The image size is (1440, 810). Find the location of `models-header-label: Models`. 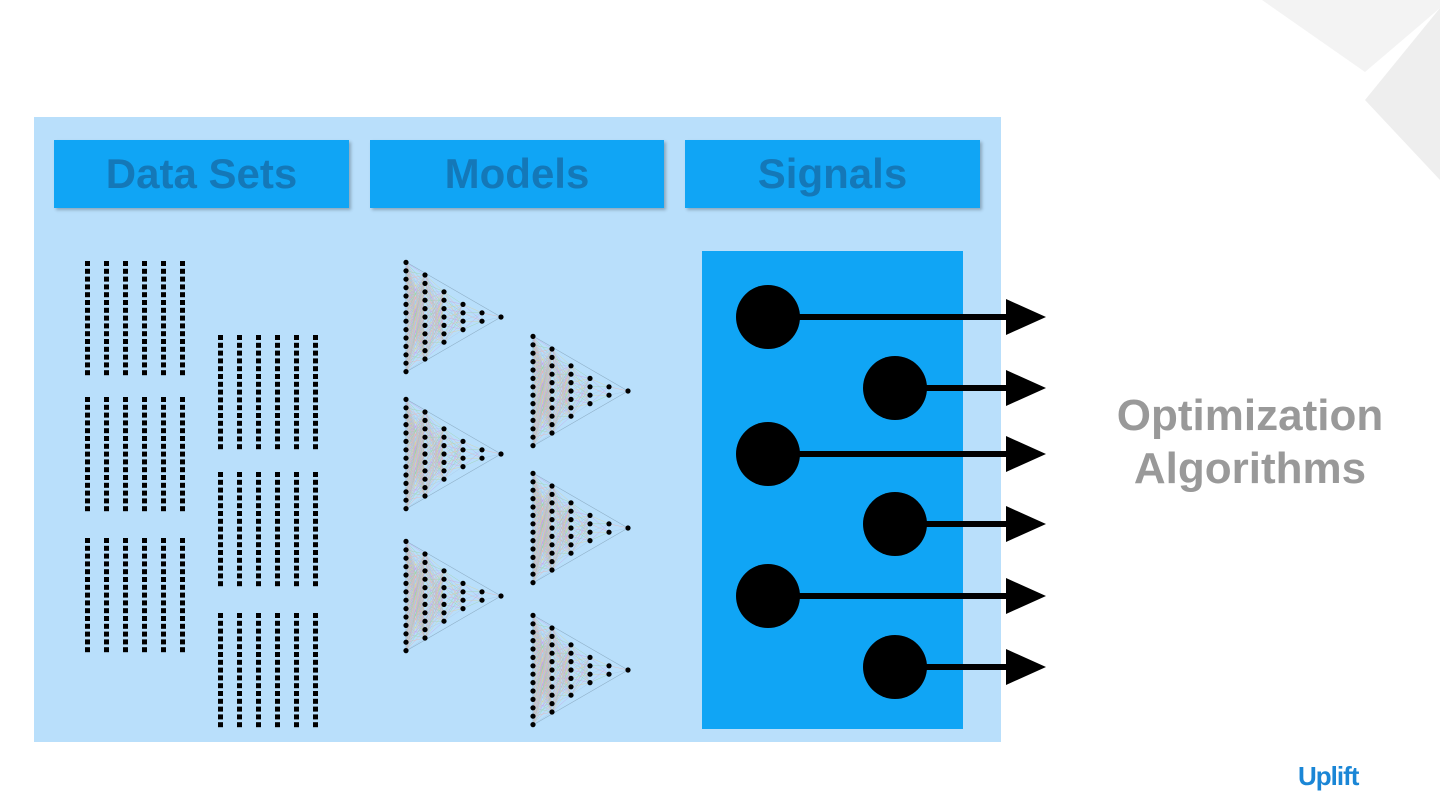

models-header-label: Models is located at coordinates (517, 173).